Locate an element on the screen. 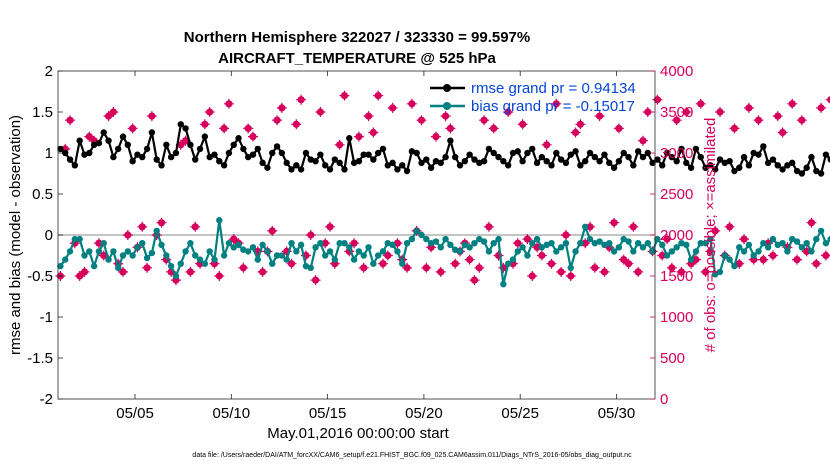 The width and height of the screenshot is (830, 470). x-tick-label: 05/05 is located at coordinates (135, 413).